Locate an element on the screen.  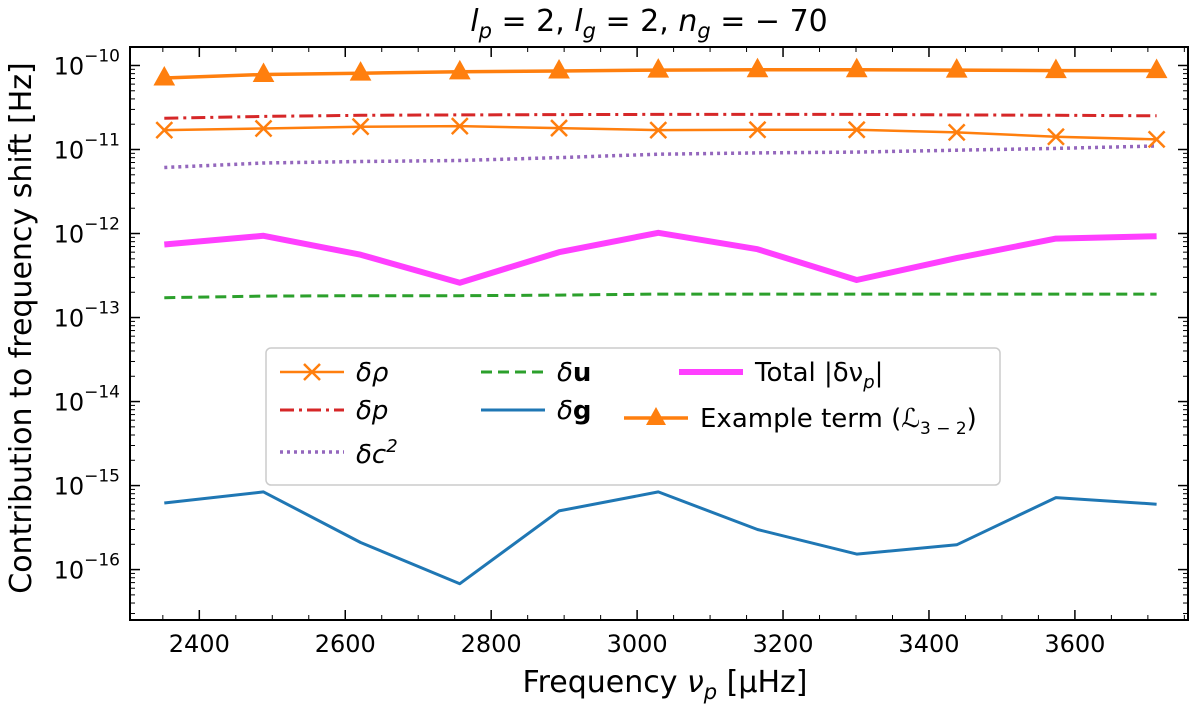
series-line-total is located at coordinates (660, 257).